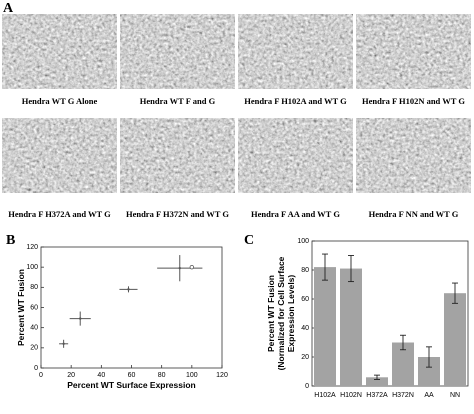 The image size is (474, 414). What do you see at coordinates (59, 214) in the screenshot?
I see `caption: Hendra F H372A and WT G` at bounding box center [59, 214].